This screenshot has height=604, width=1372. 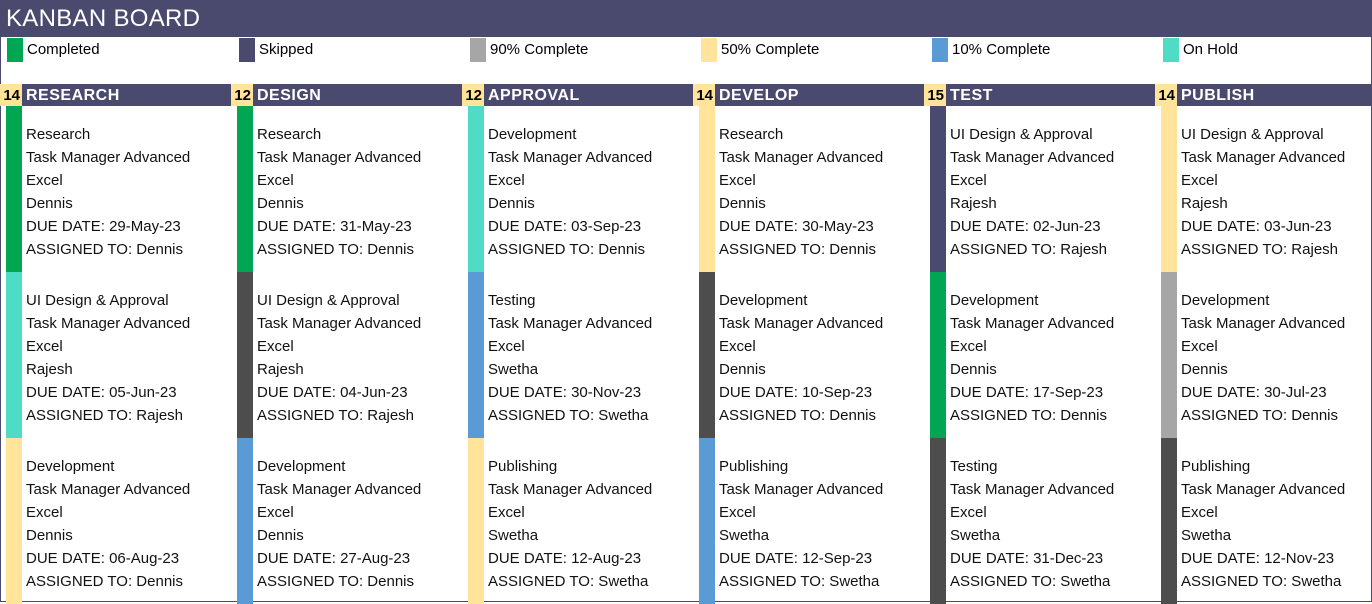 What do you see at coordinates (994, 300) in the screenshot?
I see `card-task: Development` at bounding box center [994, 300].